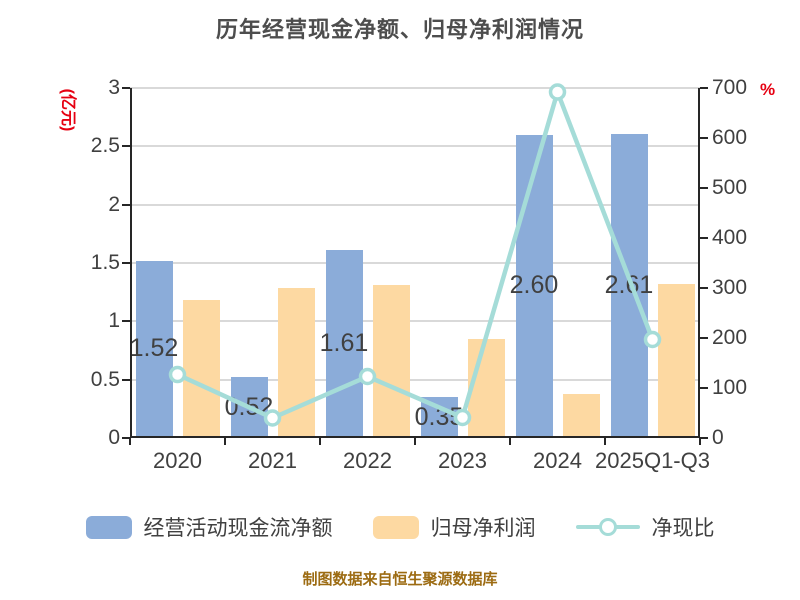 The width and height of the screenshot is (800, 600). I want to click on right-axis-tick-label: 100, so click(730, 387).